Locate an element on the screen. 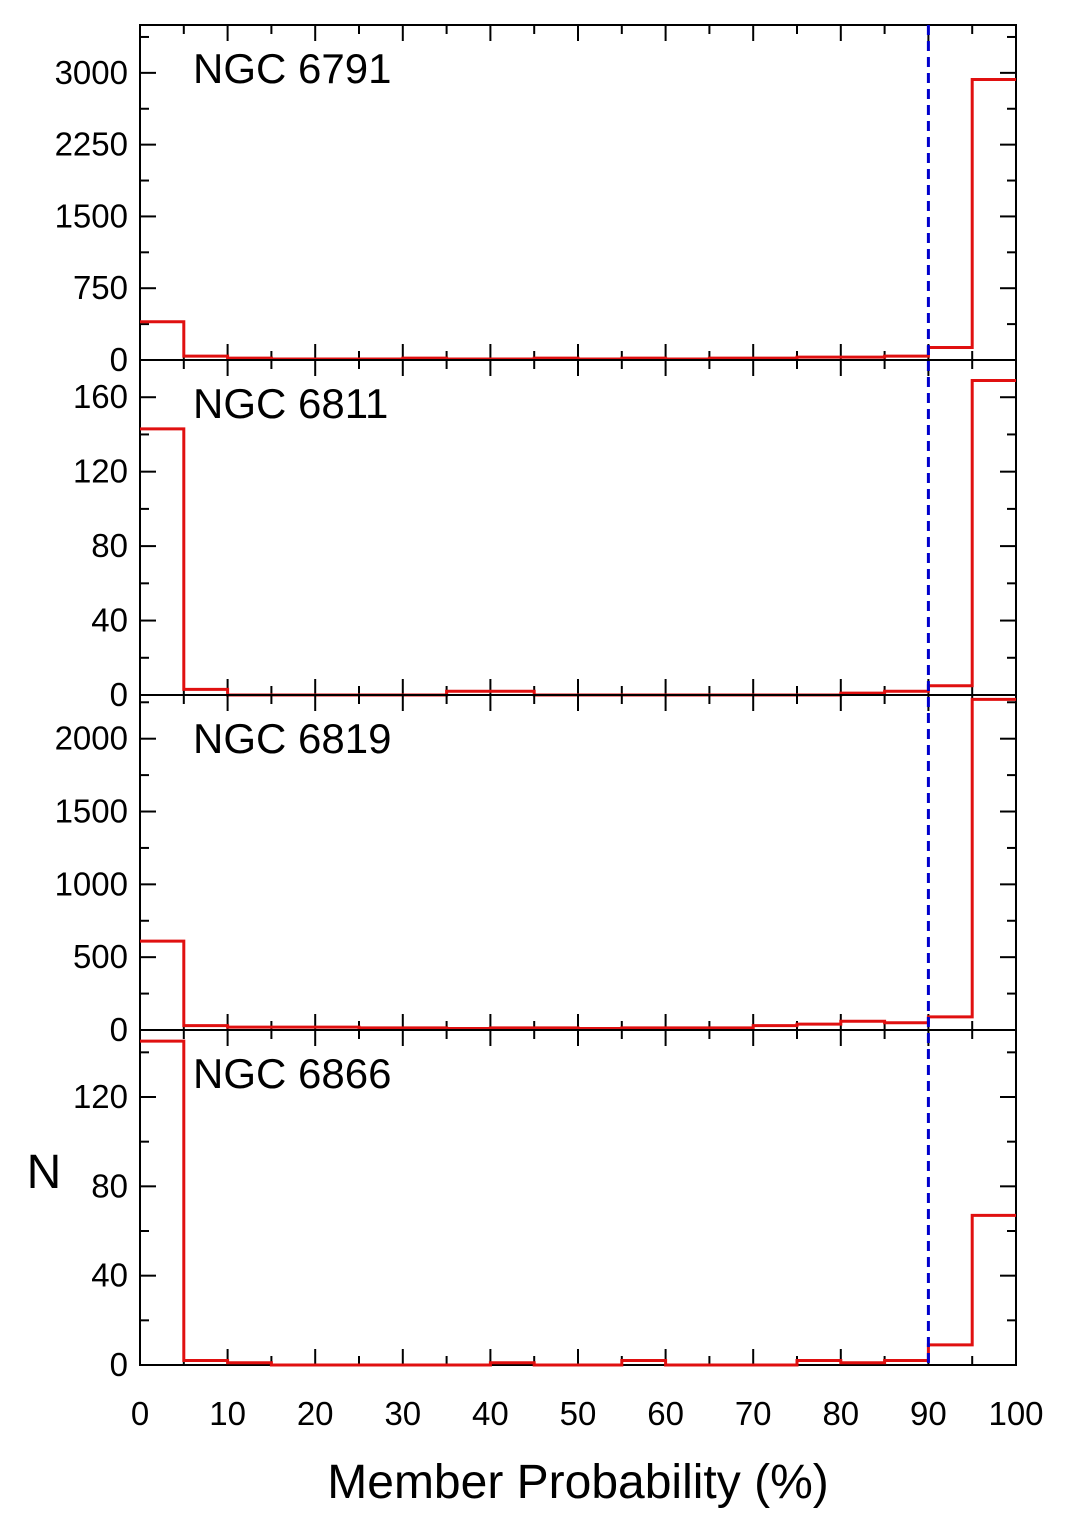 The width and height of the screenshot is (1074, 1533). y-tick-label: 160 is located at coordinates (100, 396).